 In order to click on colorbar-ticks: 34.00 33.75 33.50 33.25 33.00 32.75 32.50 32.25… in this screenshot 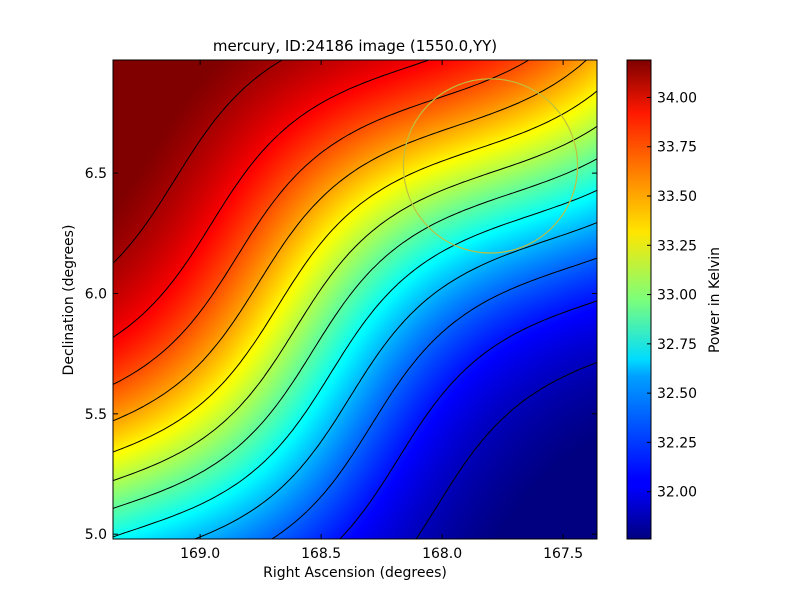, I will do `click(672, 295)`.